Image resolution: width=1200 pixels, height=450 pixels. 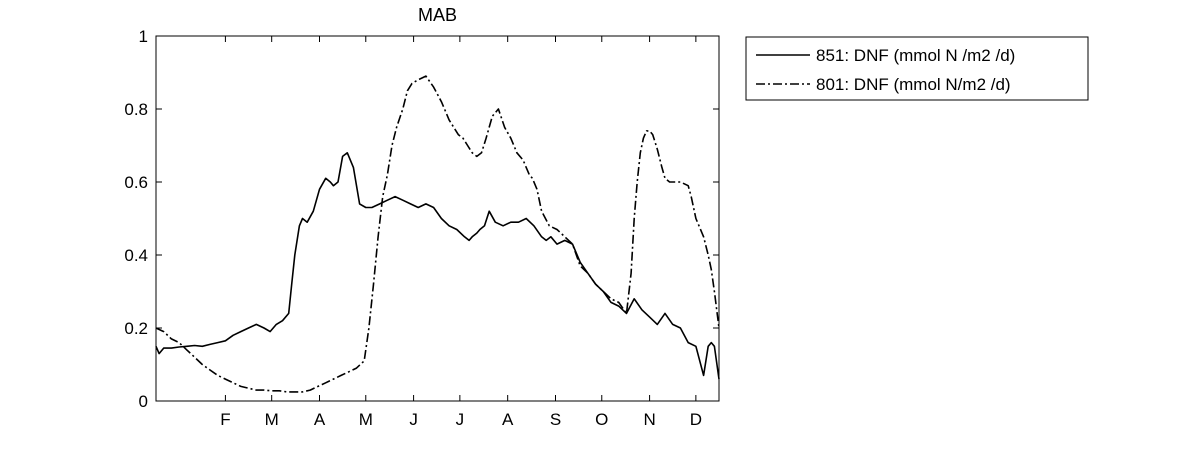 What do you see at coordinates (225, 419) in the screenshot?
I see `x-tick-label: F` at bounding box center [225, 419].